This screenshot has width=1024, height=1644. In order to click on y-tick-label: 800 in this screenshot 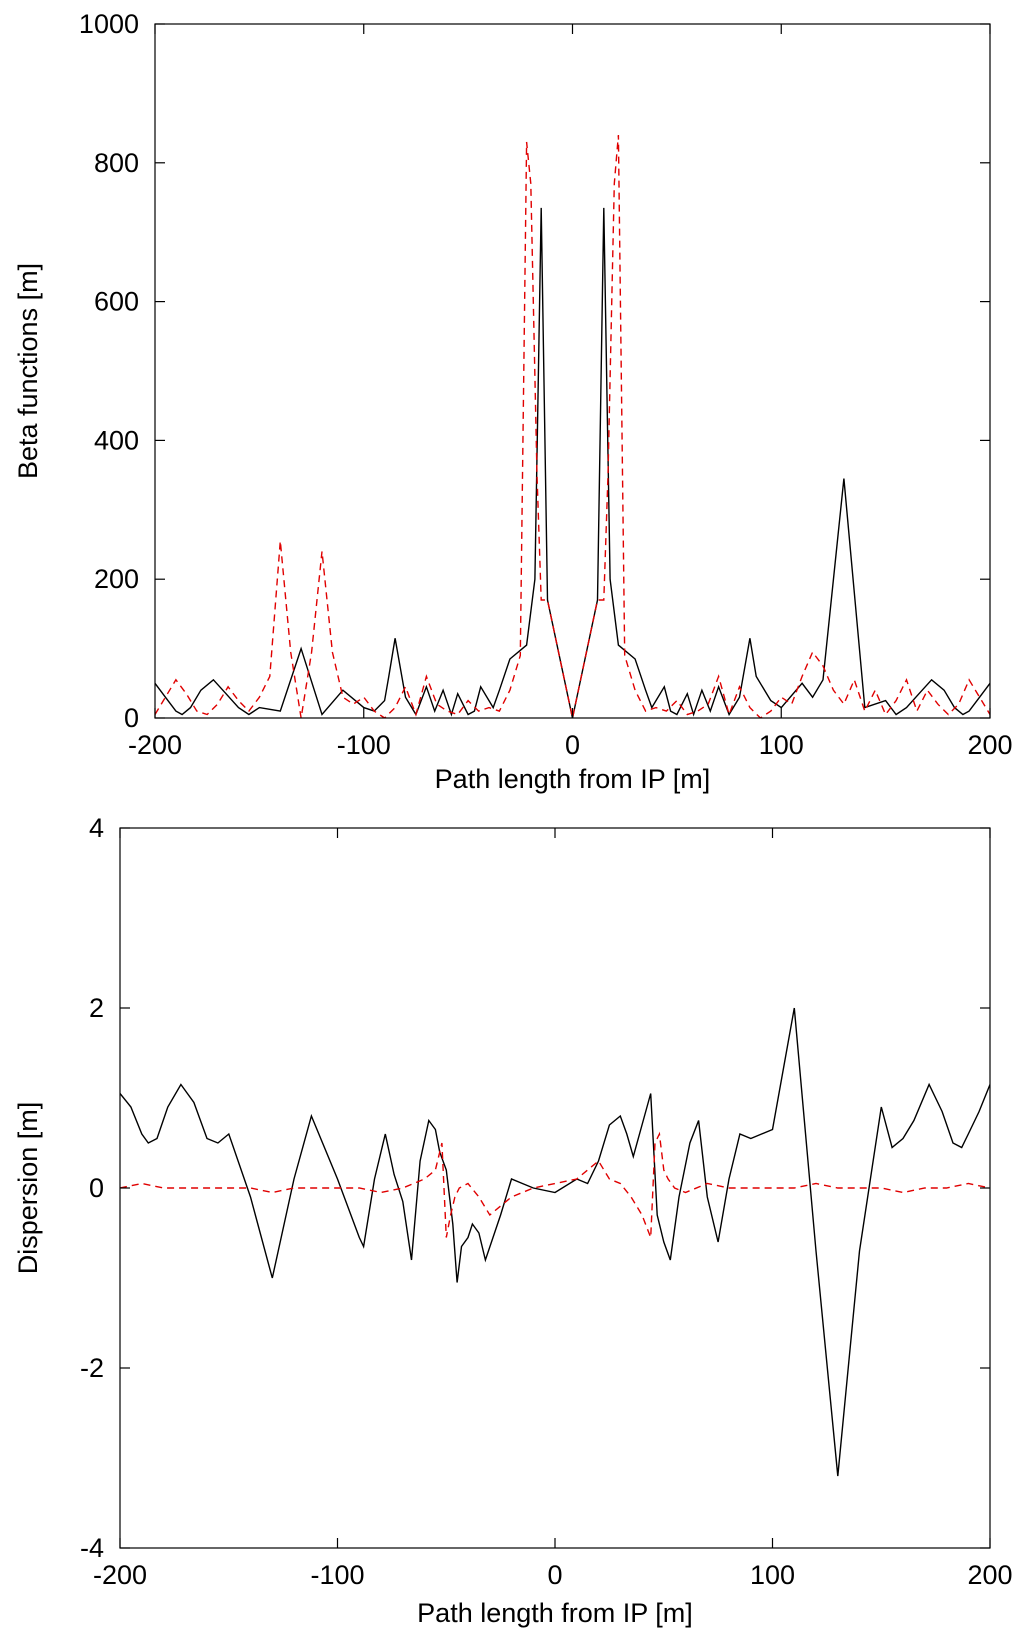, I will do `click(116, 163)`.